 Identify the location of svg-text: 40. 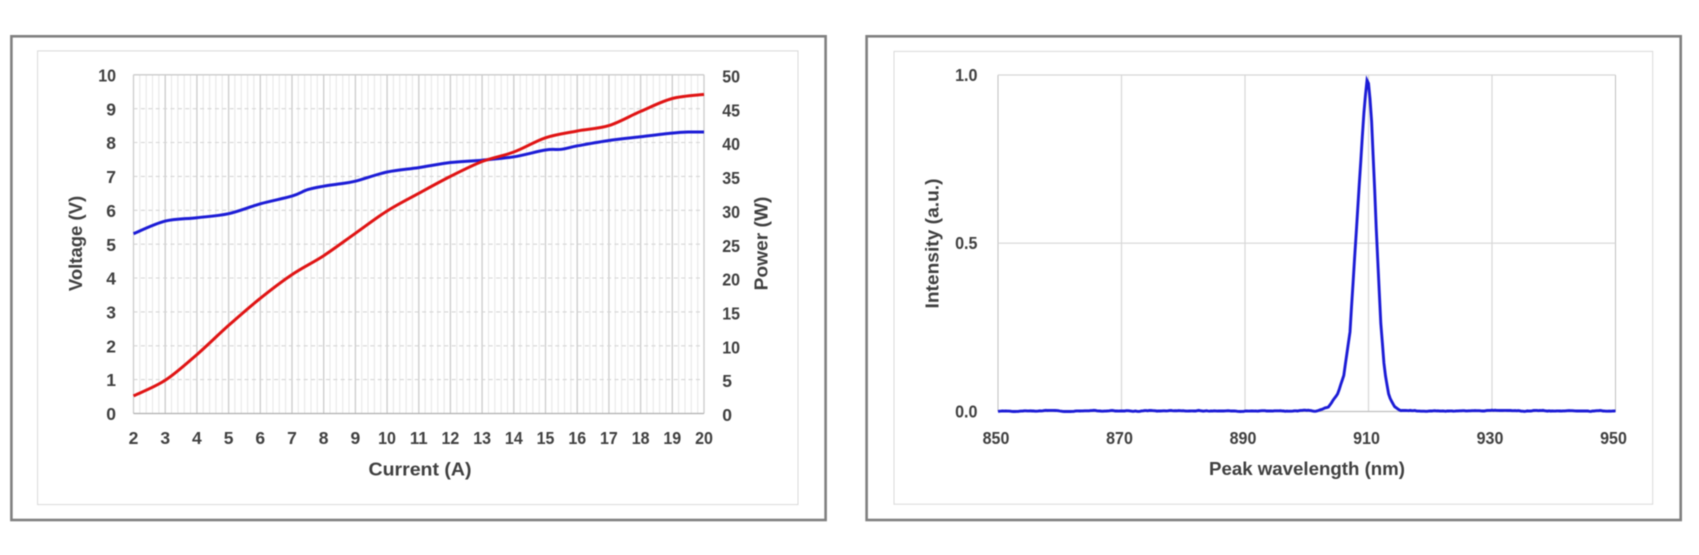
(731, 144).